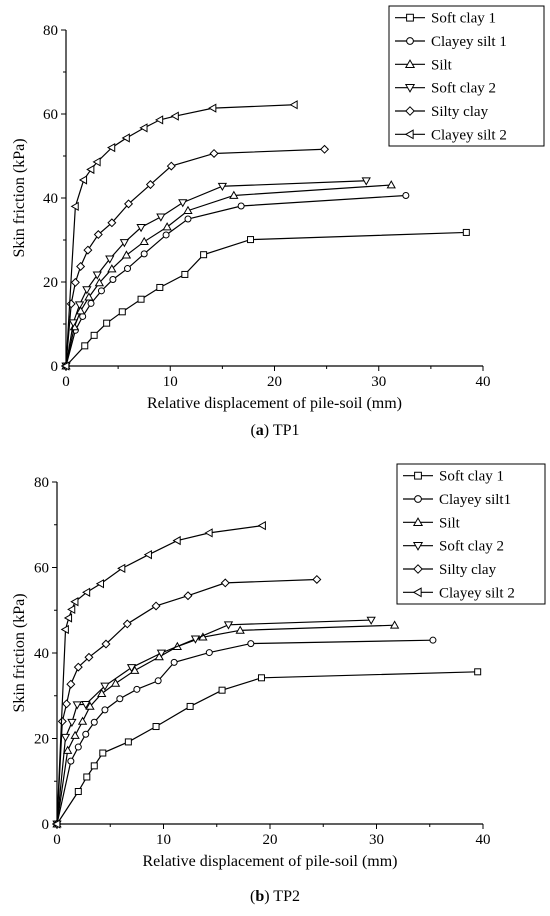  I want to click on chart-a-x-tick-label: 30, so click(378, 382).